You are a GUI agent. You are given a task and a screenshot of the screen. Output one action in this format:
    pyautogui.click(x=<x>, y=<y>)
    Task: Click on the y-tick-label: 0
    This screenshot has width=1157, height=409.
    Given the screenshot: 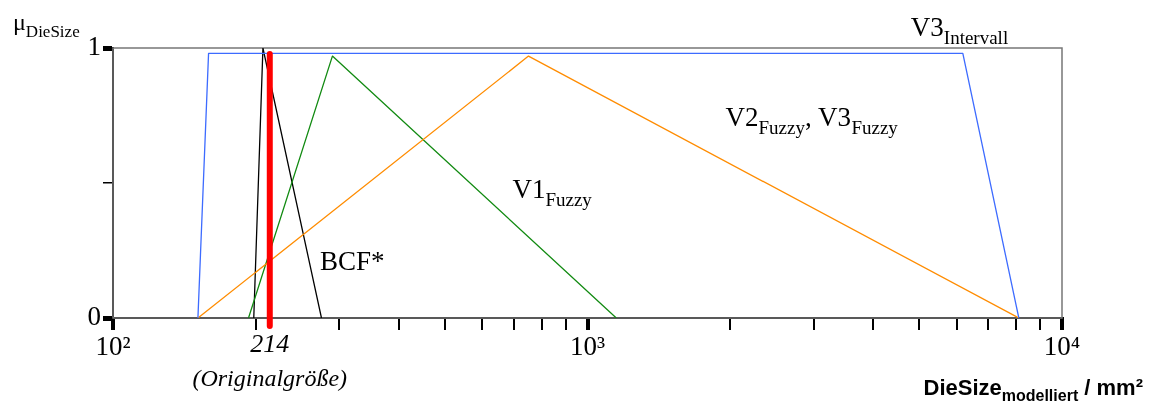 What is the action you would take?
    pyautogui.click(x=94, y=316)
    